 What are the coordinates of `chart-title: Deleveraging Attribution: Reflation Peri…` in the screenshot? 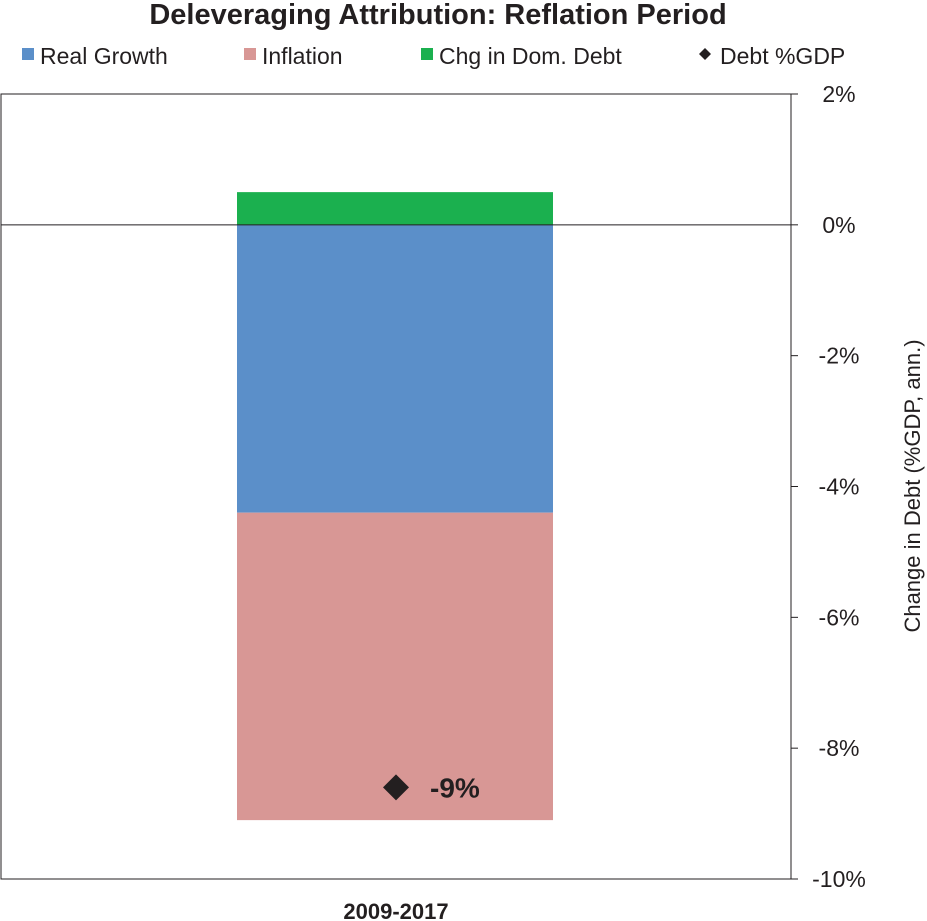 It's located at (437, 15).